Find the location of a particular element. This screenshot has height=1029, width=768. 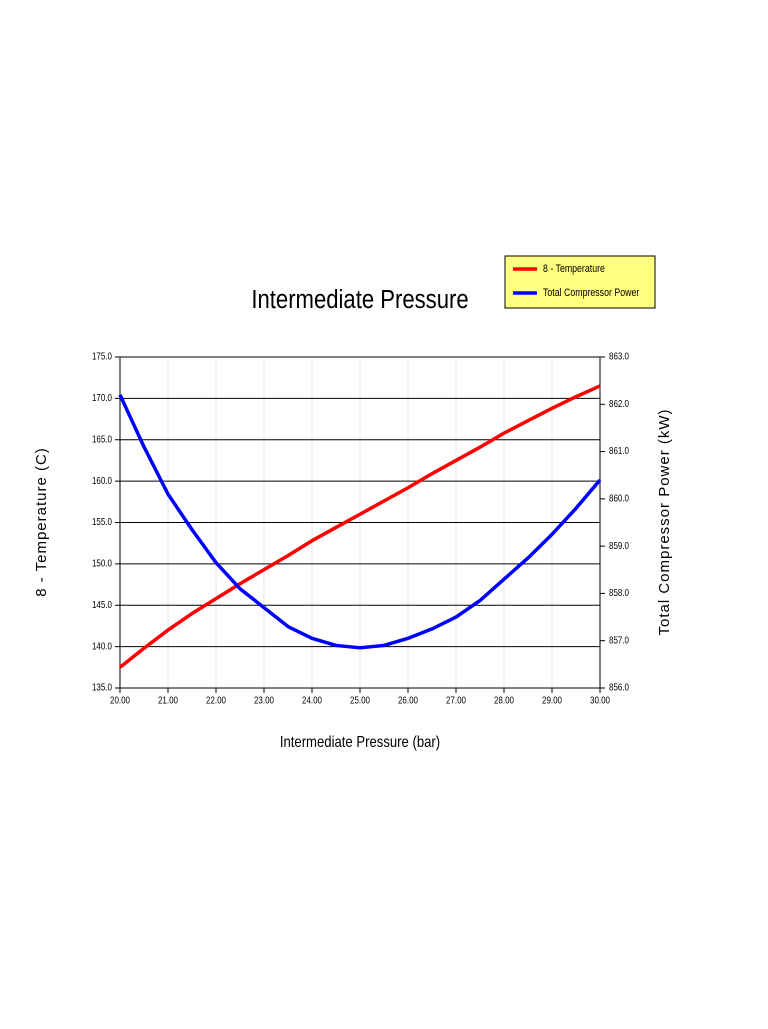

y2-tick-label: 861.0 is located at coordinates (619, 450).